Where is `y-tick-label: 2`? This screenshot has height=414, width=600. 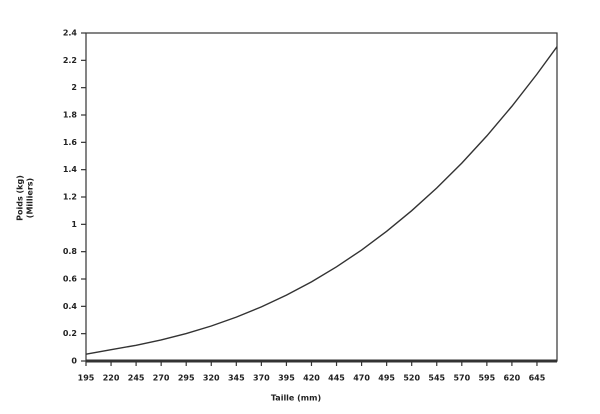
y-tick-label: 2 is located at coordinates (74, 87).